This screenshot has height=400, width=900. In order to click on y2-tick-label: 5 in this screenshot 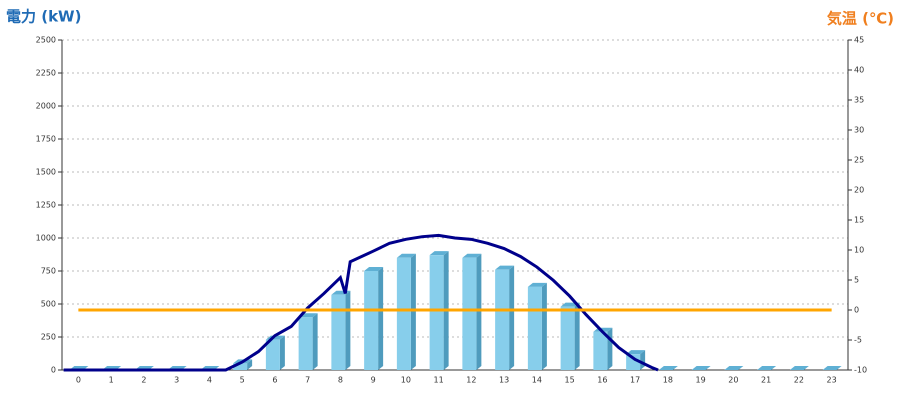, I will do `click(856, 280)`.